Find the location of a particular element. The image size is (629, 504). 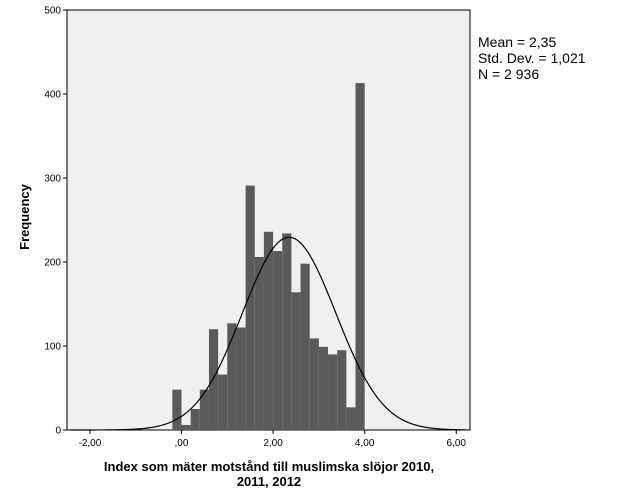

y-axis-title: Frequency is located at coordinates (24, 216).